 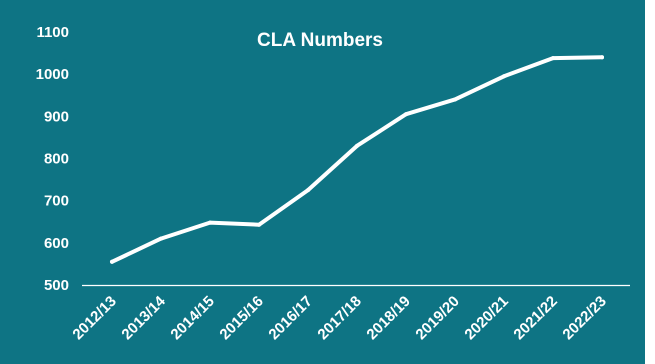 I want to click on y-tick-label: 700, so click(x=56, y=201).